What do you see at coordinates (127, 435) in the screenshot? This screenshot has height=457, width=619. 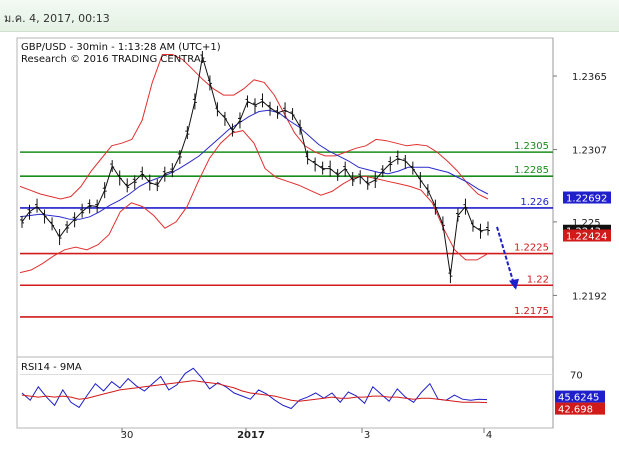 I see `x-tick-label: 30` at bounding box center [127, 435].